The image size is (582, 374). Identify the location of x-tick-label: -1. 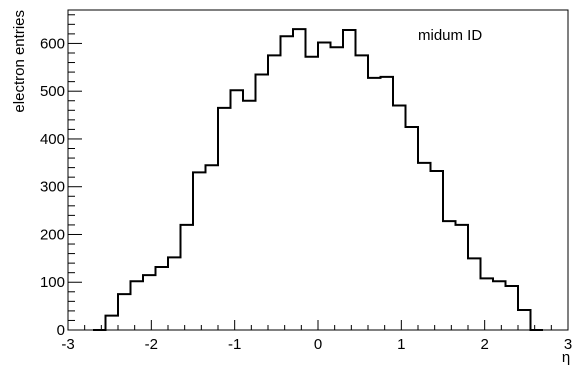
(234, 344).